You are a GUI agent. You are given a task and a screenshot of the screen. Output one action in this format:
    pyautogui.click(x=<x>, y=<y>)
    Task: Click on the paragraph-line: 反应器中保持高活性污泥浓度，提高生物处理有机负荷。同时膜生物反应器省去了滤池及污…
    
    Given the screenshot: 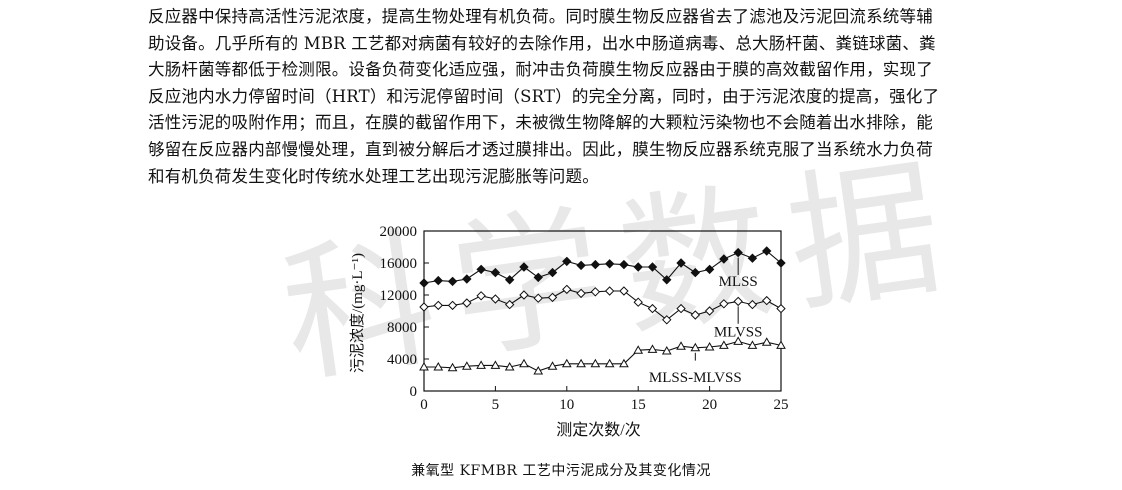 What is the action you would take?
    pyautogui.click(x=540, y=16)
    